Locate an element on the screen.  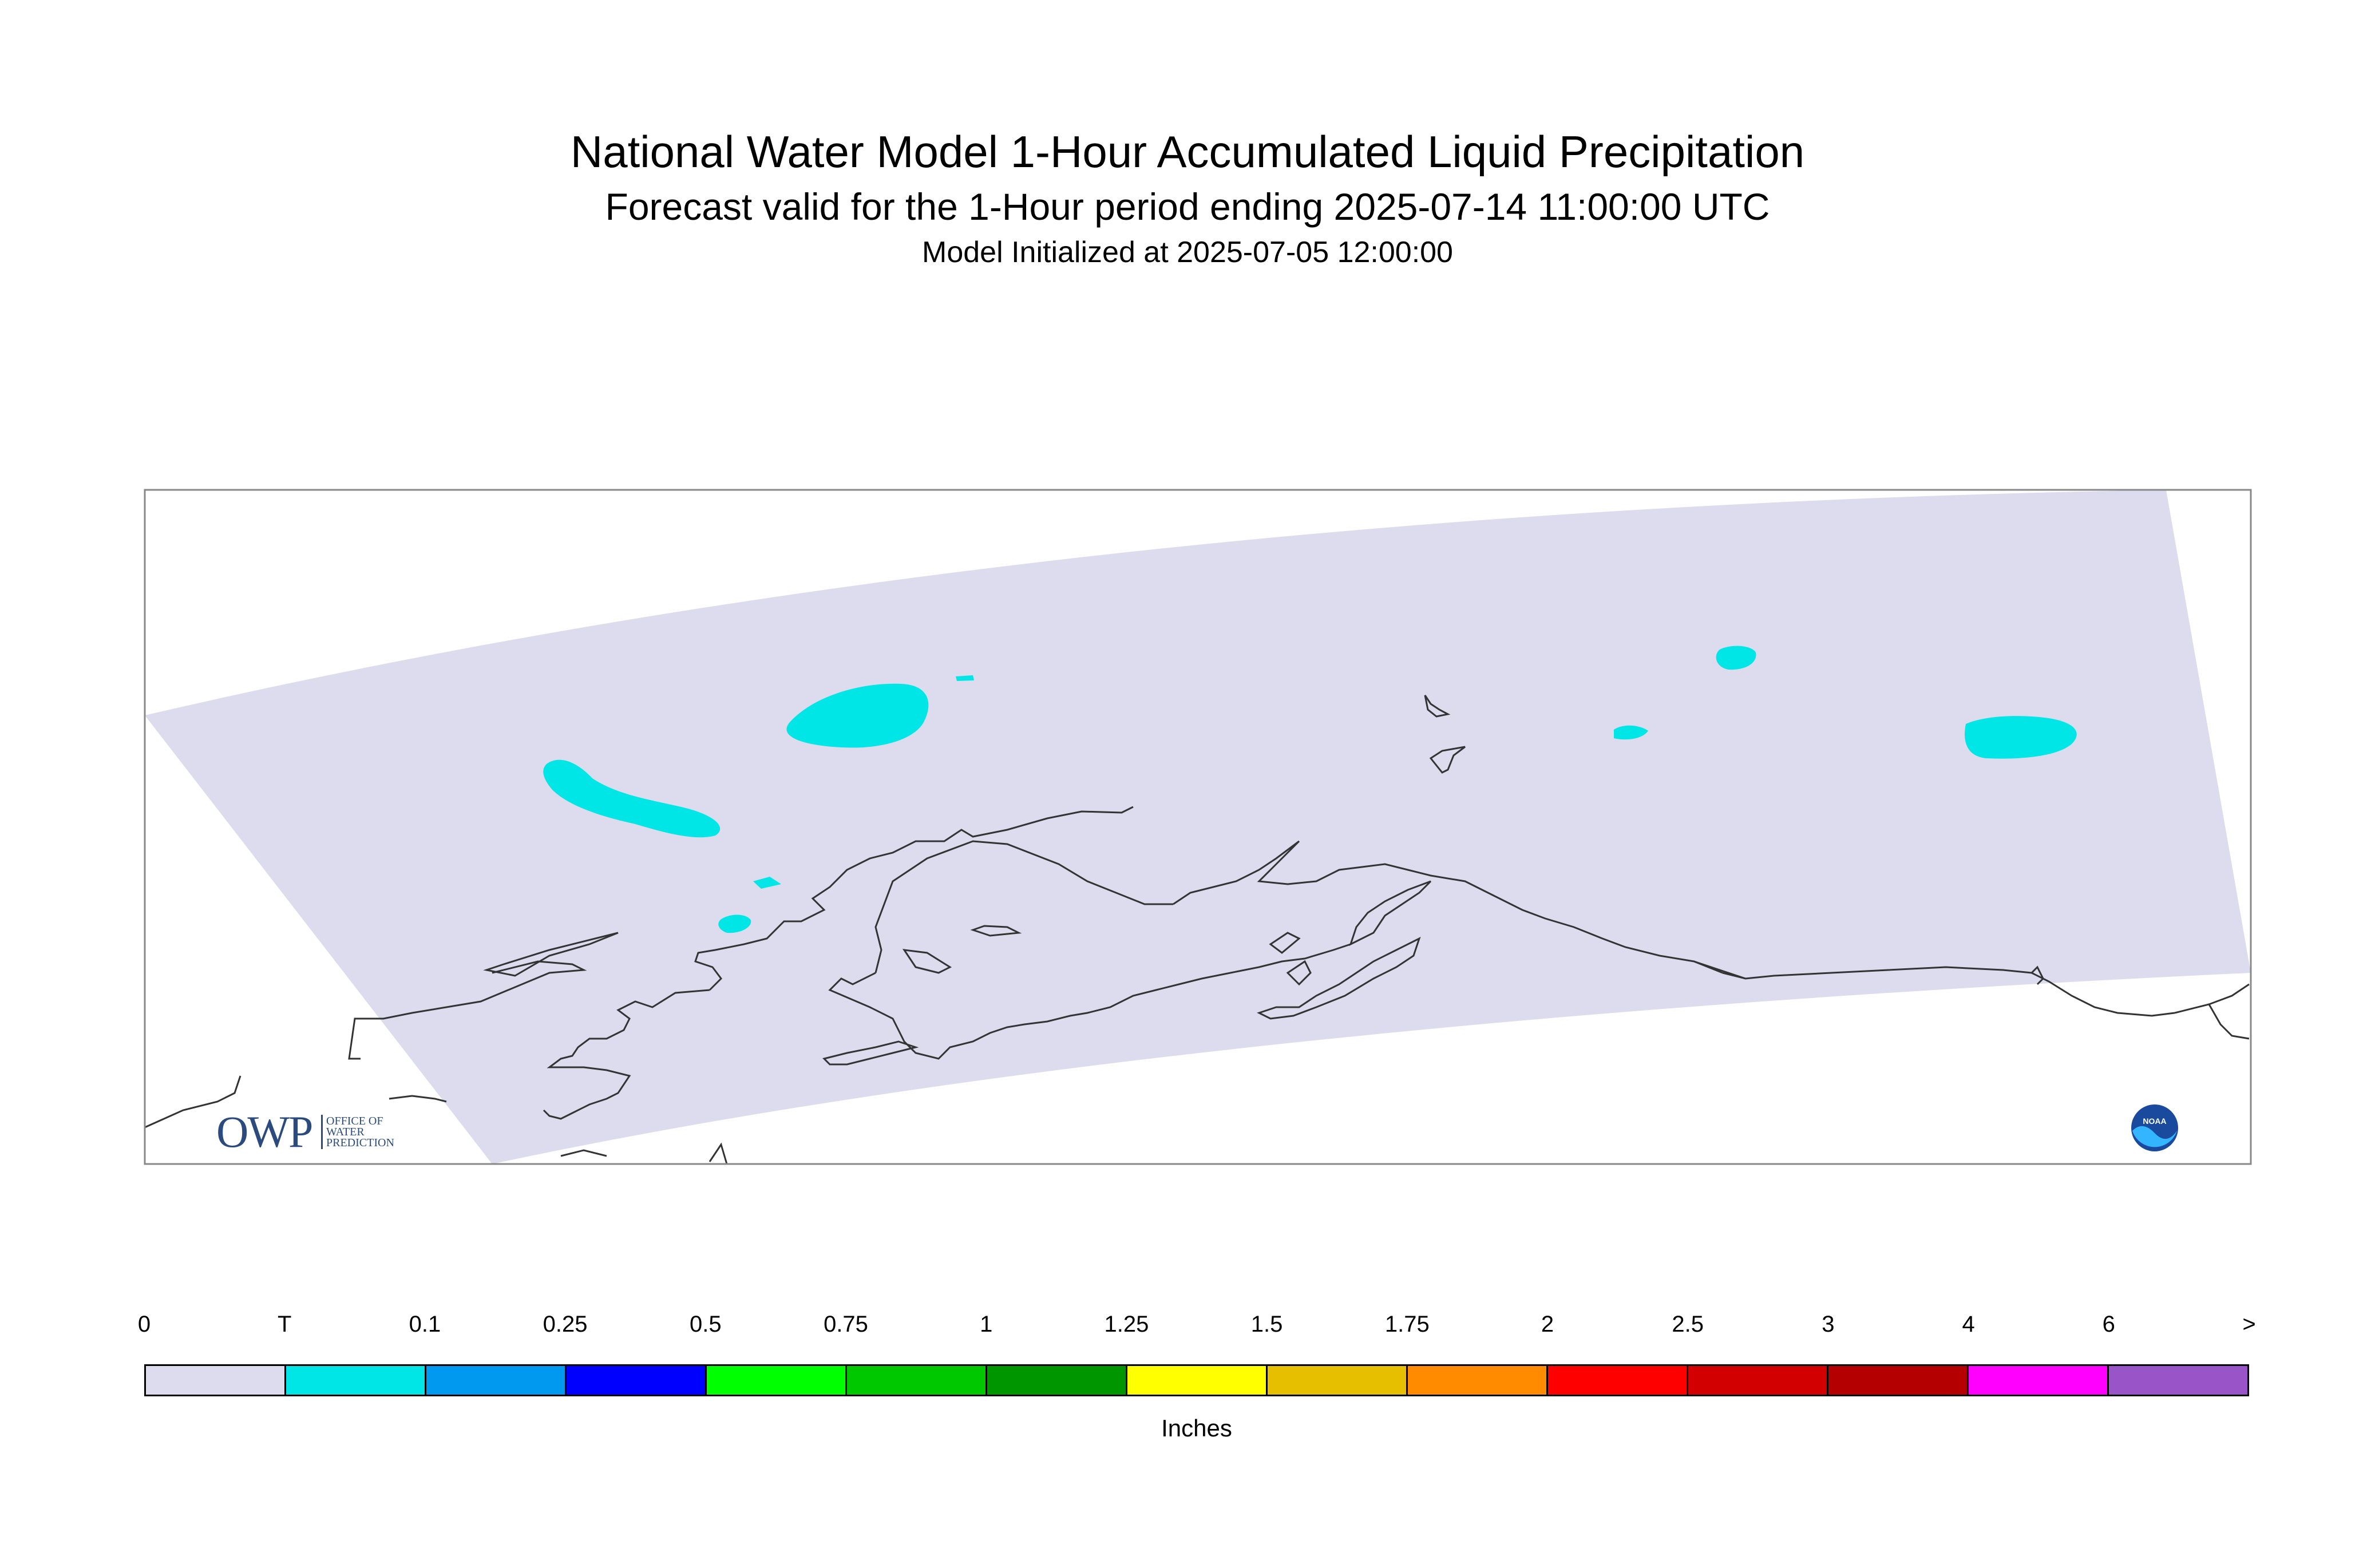
owp-logo-text: OWP is located at coordinates (264, 1132).